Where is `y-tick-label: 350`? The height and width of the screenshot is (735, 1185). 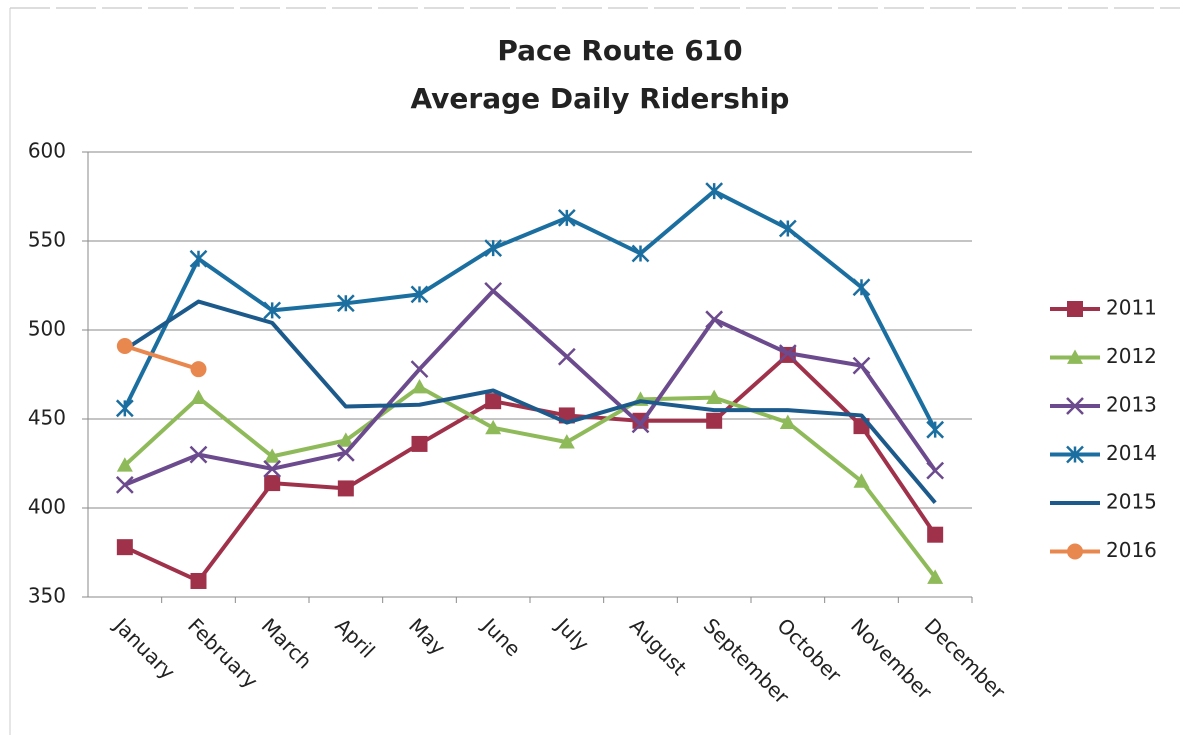 y-tick-label: 350 is located at coordinates (47, 596).